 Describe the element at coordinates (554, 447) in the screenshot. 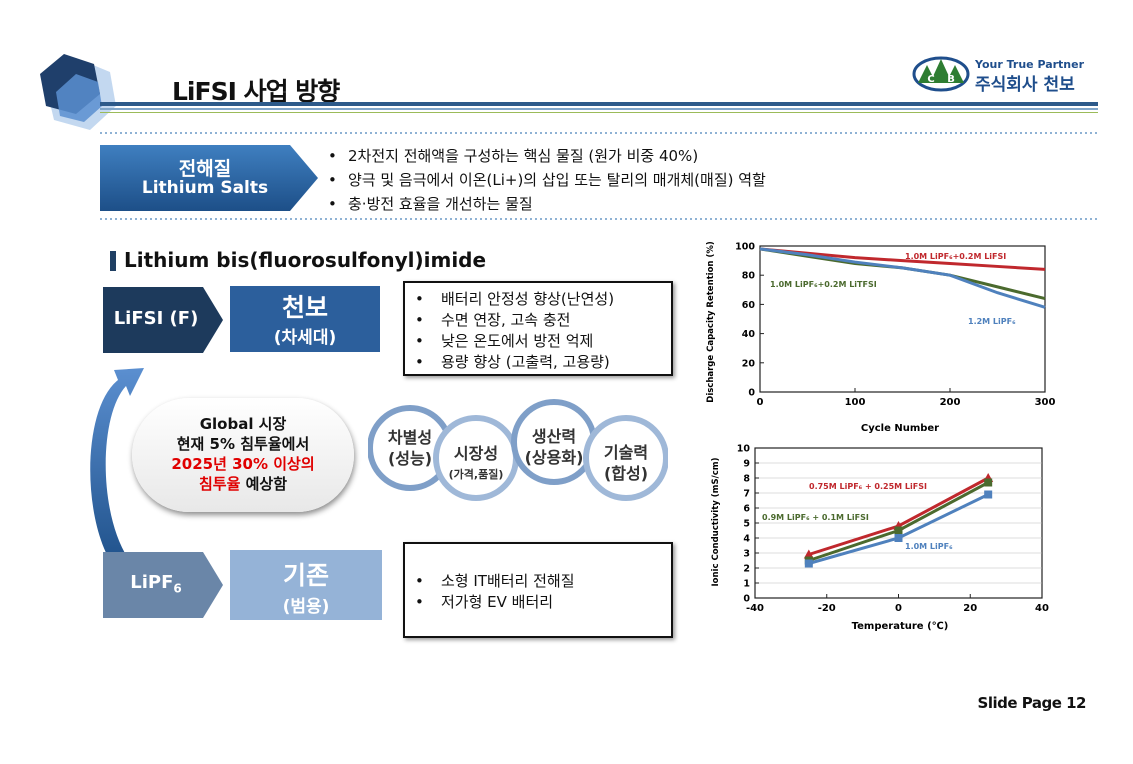

I see `strength-production: 생산력 (상용화)` at that location.